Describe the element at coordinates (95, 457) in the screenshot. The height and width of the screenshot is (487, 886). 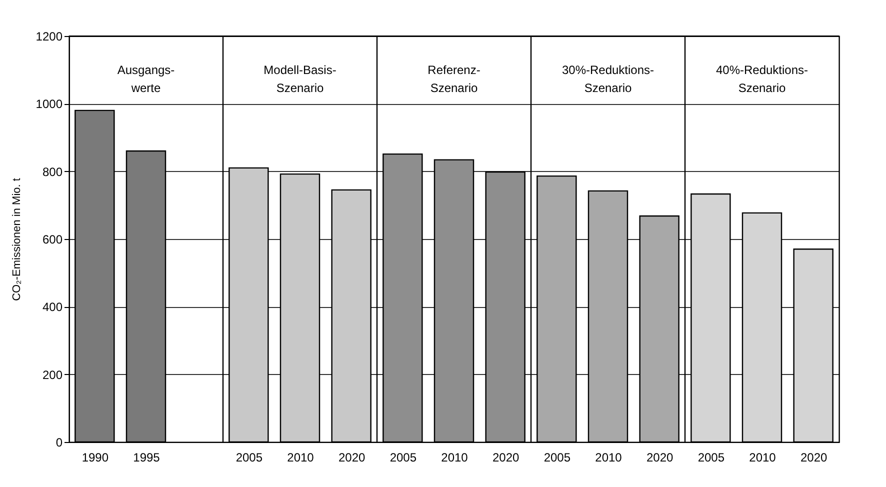
I see `x-tick-label: 1990` at that location.